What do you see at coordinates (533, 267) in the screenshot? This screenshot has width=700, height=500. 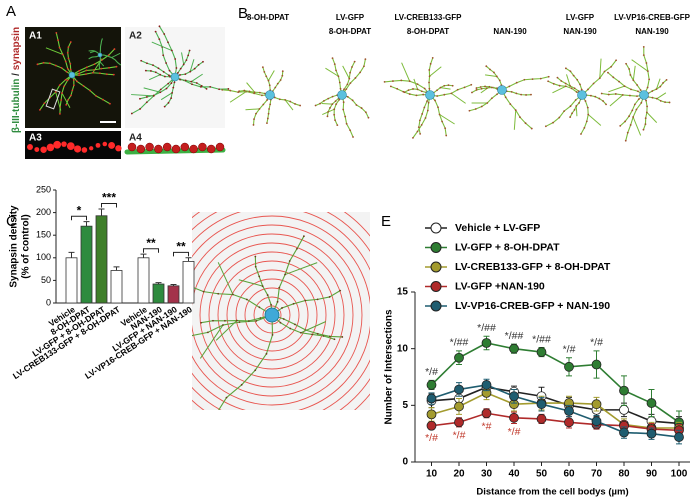 I see `legend-label: LV-CREB133-GFP + 8-OH-DPAT` at bounding box center [533, 267].